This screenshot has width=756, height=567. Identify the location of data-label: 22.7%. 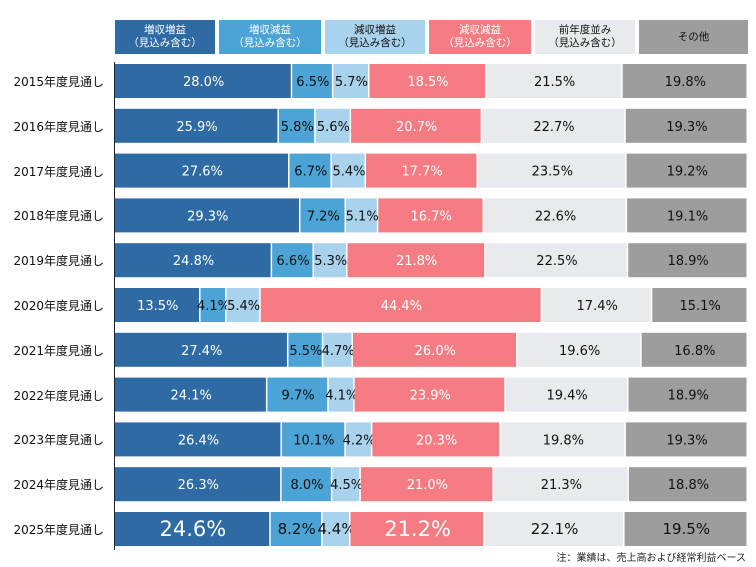
(553, 127).